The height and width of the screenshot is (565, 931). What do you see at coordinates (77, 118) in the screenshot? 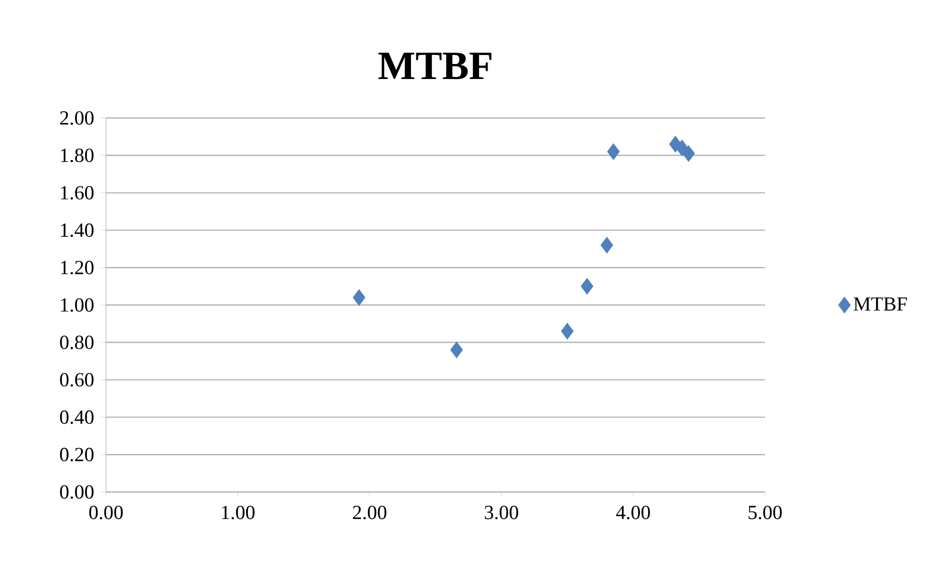
I see `y-tick-label: 2.00` at bounding box center [77, 118].